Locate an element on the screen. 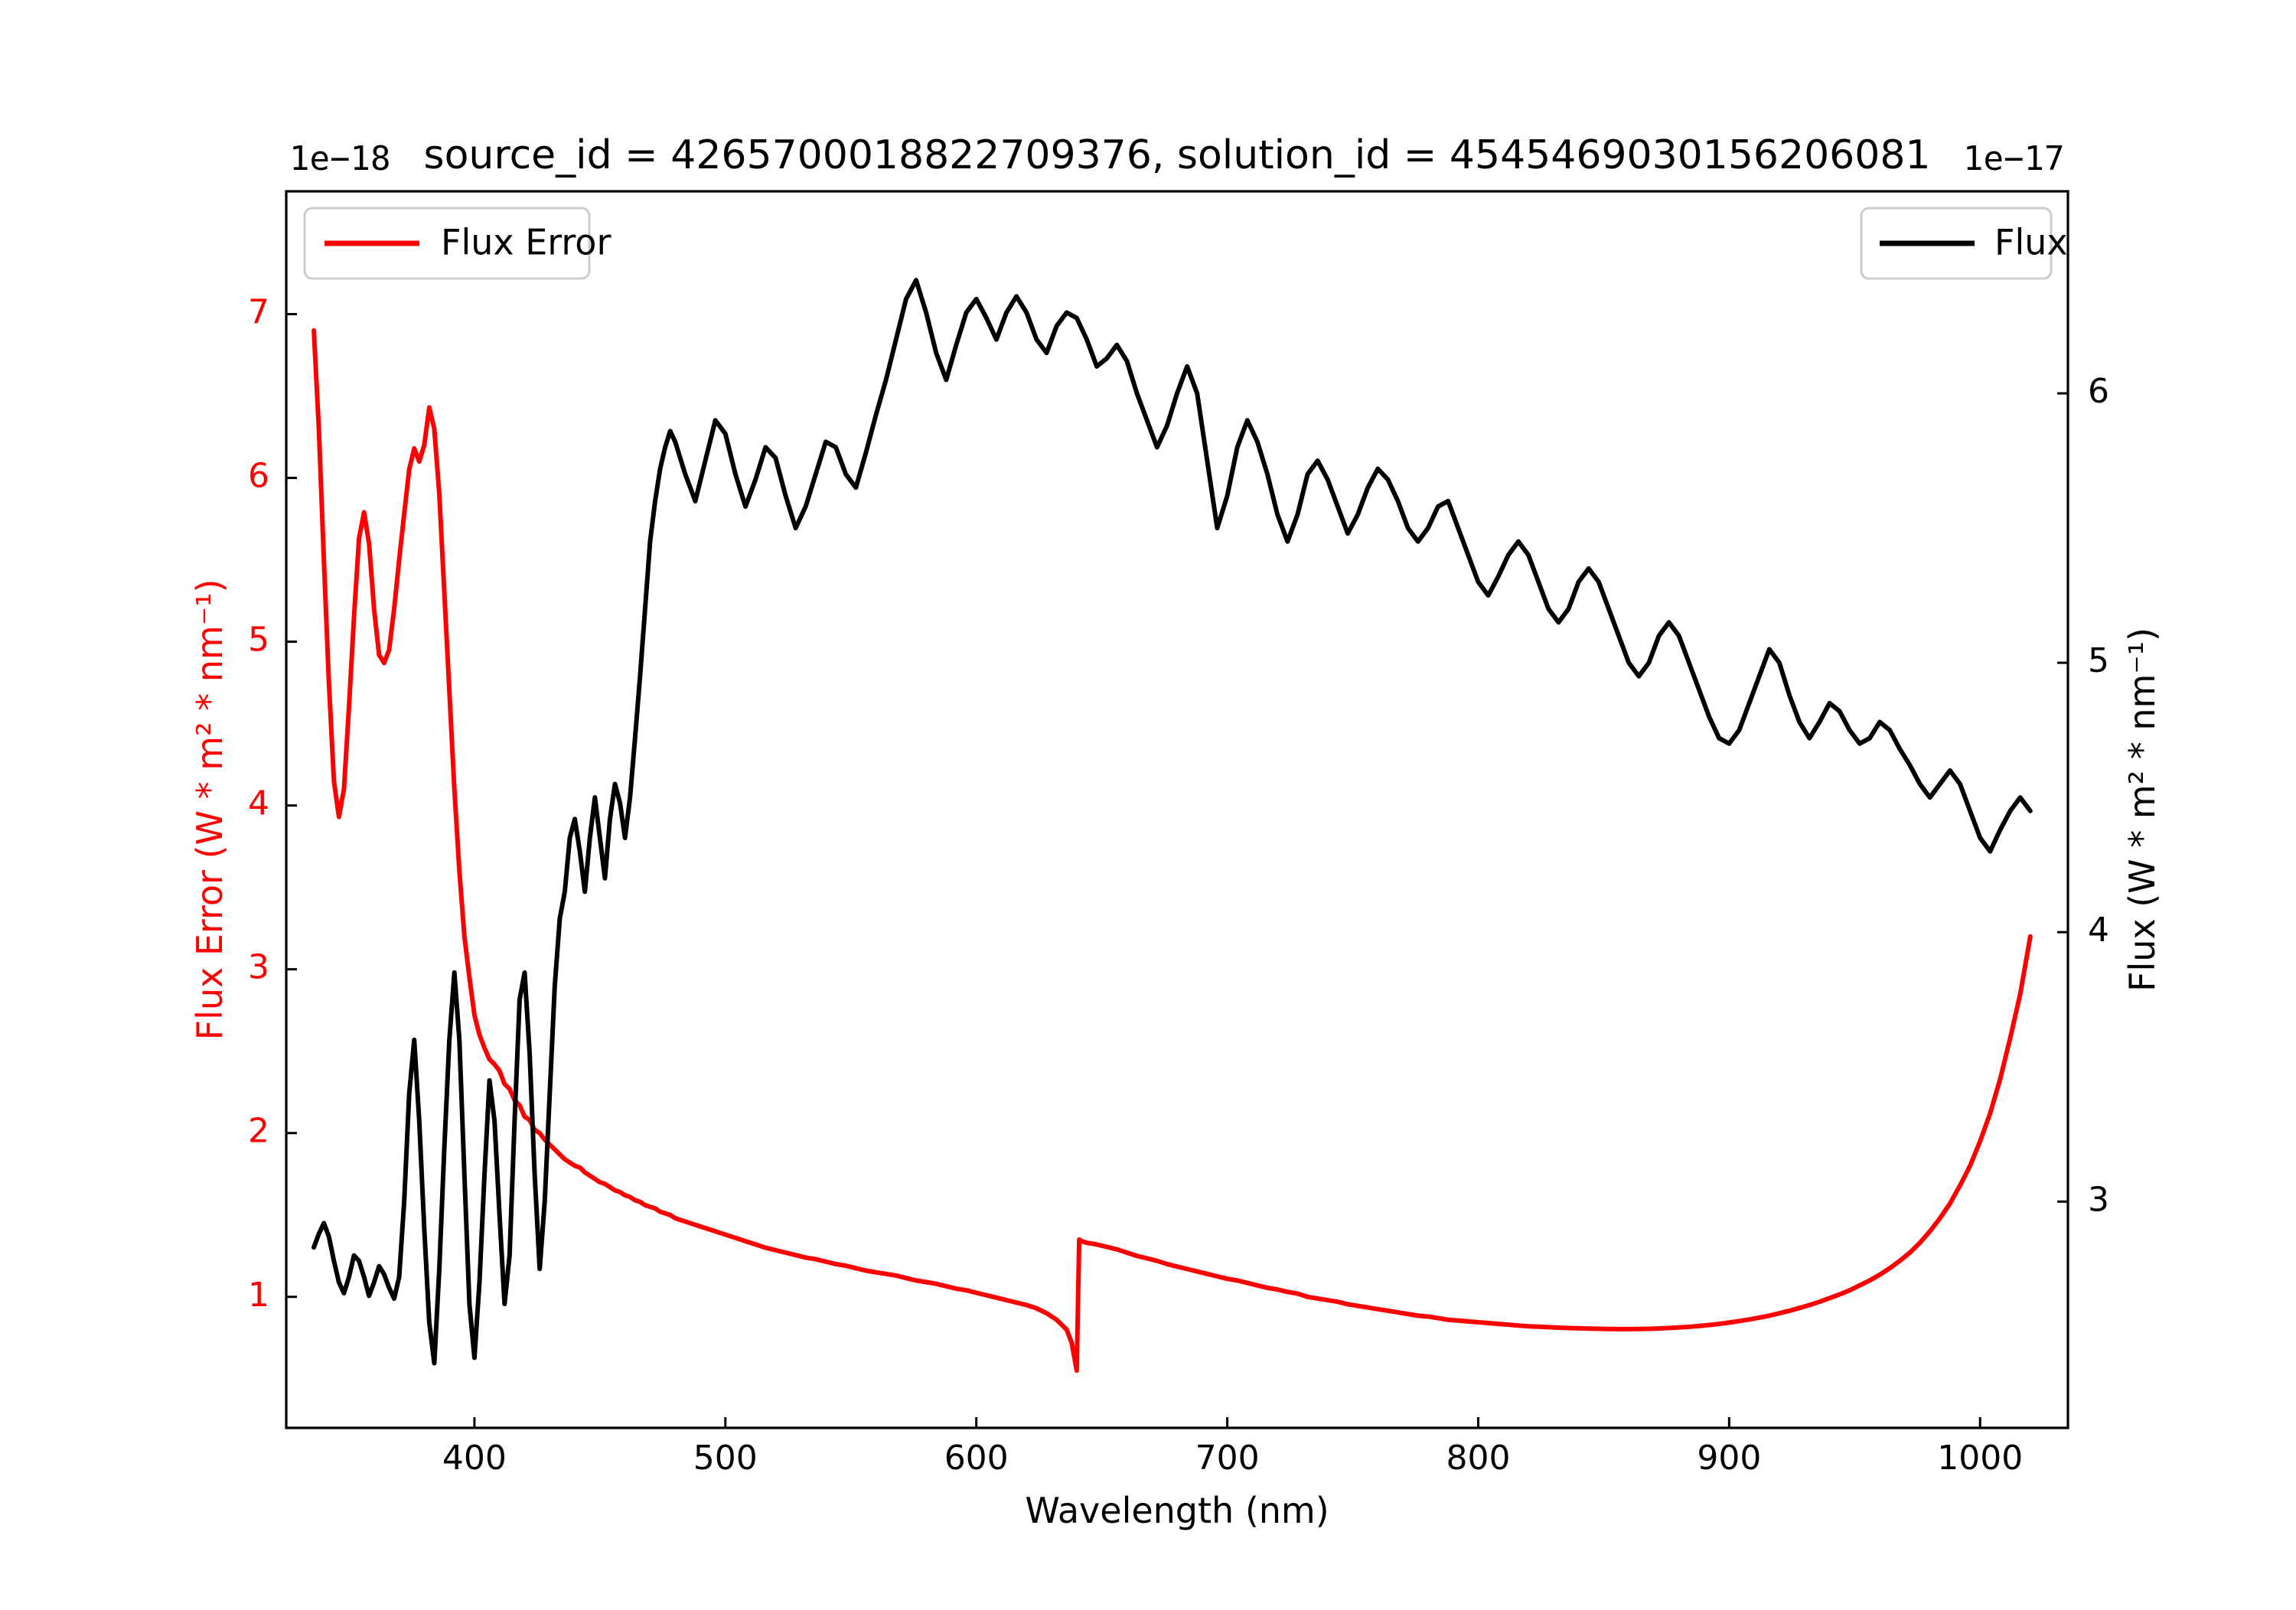 The image size is (2296, 1610). x-axis-label: Wavelength (nm) is located at coordinates (1177, 1511).